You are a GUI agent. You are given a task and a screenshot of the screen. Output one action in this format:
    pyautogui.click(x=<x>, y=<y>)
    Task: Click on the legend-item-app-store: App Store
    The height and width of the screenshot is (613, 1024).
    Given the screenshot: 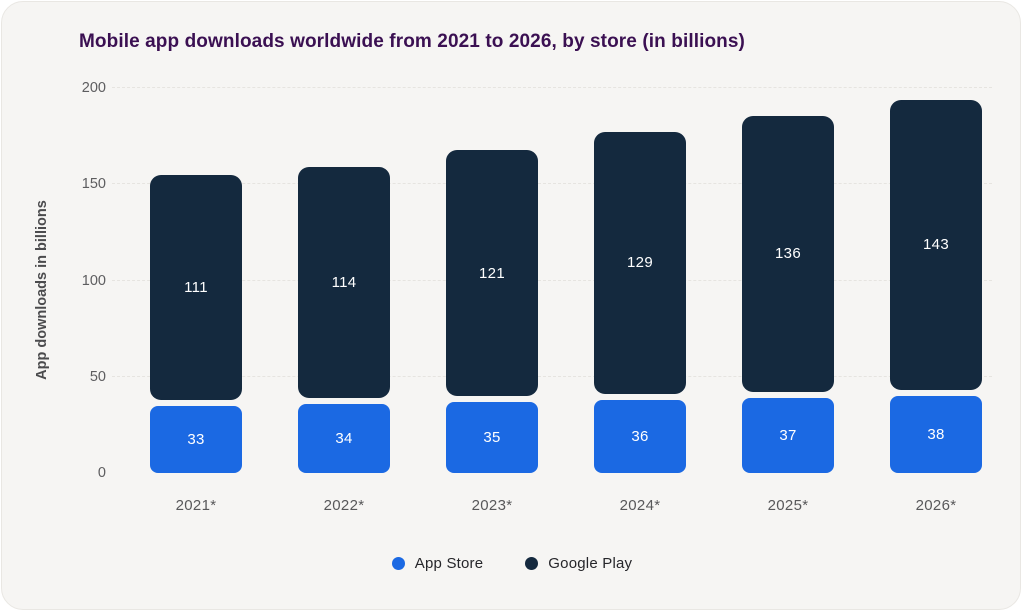 What is the action you would take?
    pyautogui.click(x=437, y=563)
    